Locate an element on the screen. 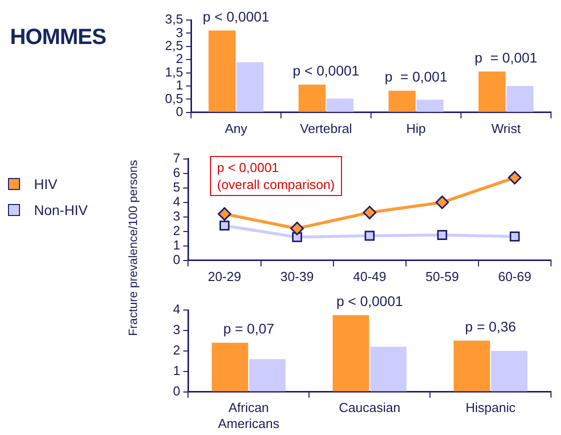 This screenshot has height=435, width=561. y-tick-label: 3,5 is located at coordinates (174, 19).